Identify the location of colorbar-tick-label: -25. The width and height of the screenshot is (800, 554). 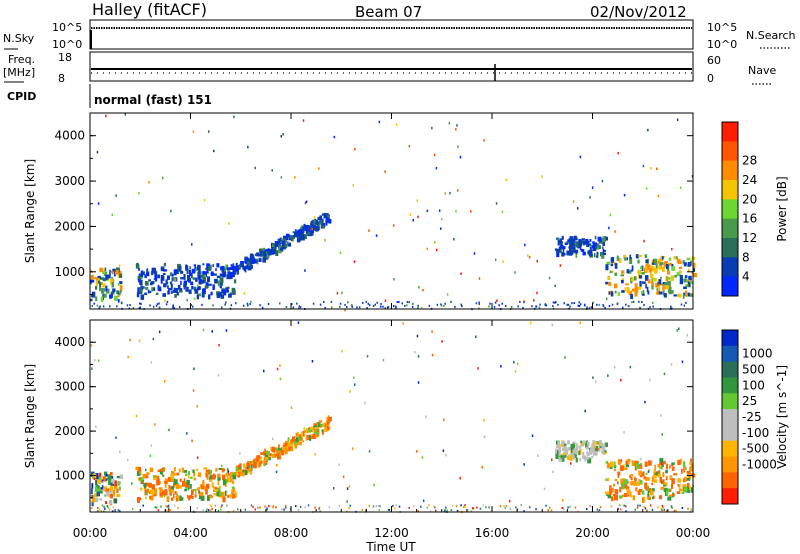
(752, 417).